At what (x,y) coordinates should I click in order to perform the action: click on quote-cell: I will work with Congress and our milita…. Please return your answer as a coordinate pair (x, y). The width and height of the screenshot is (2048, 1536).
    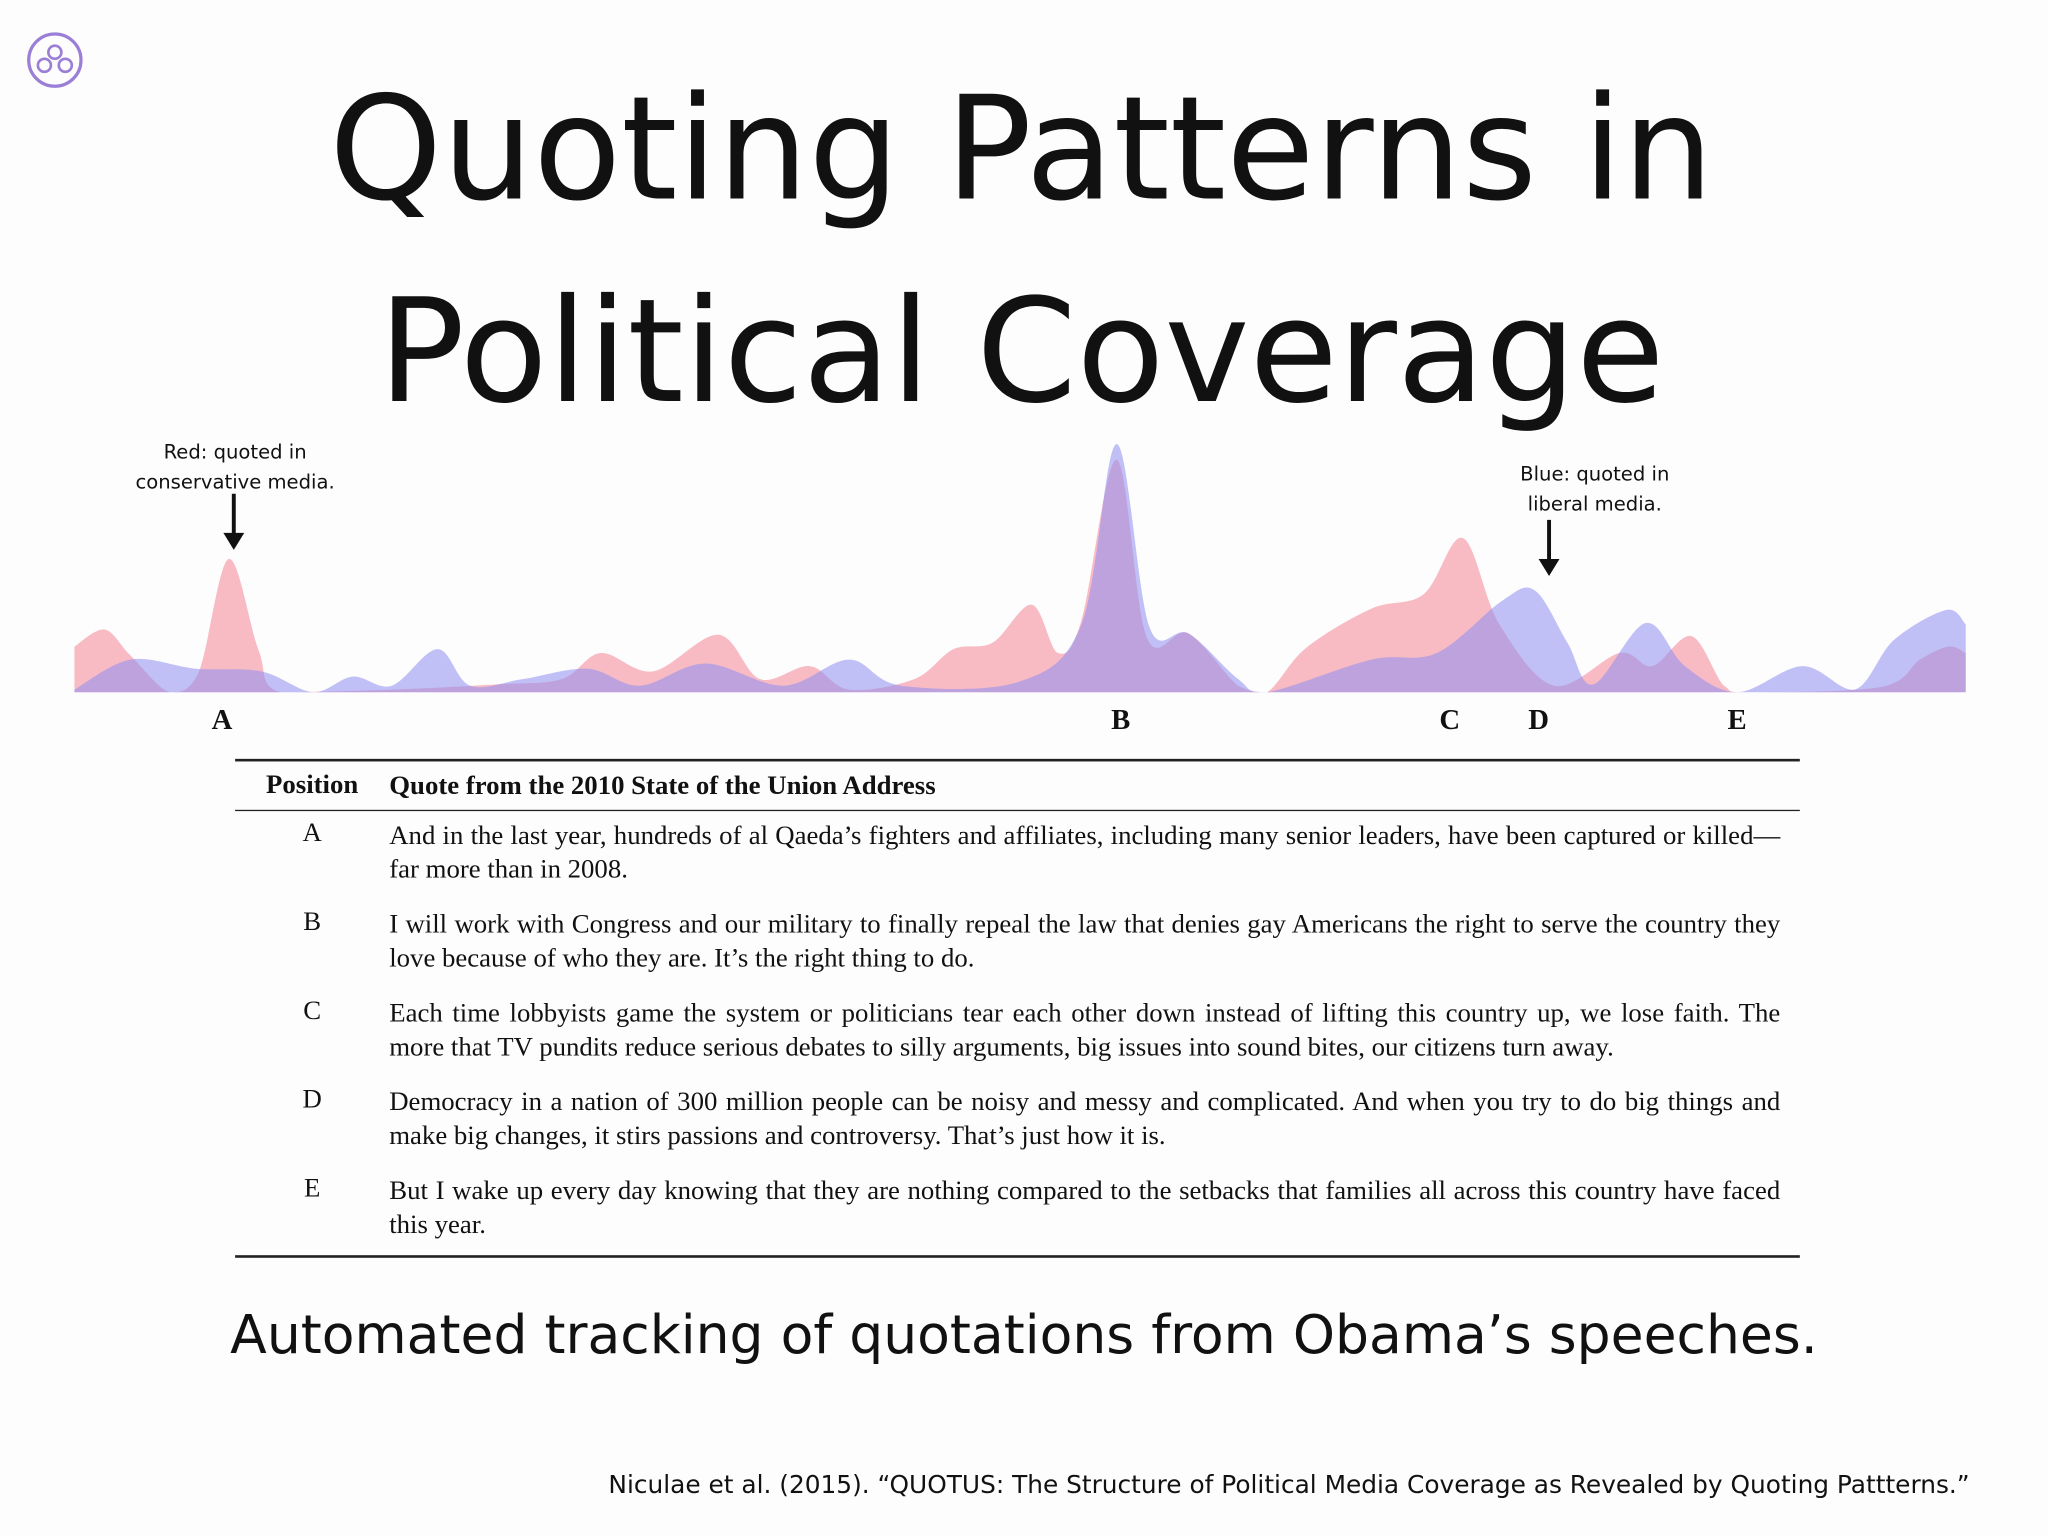
    Looking at the image, I should click on (1085, 942).